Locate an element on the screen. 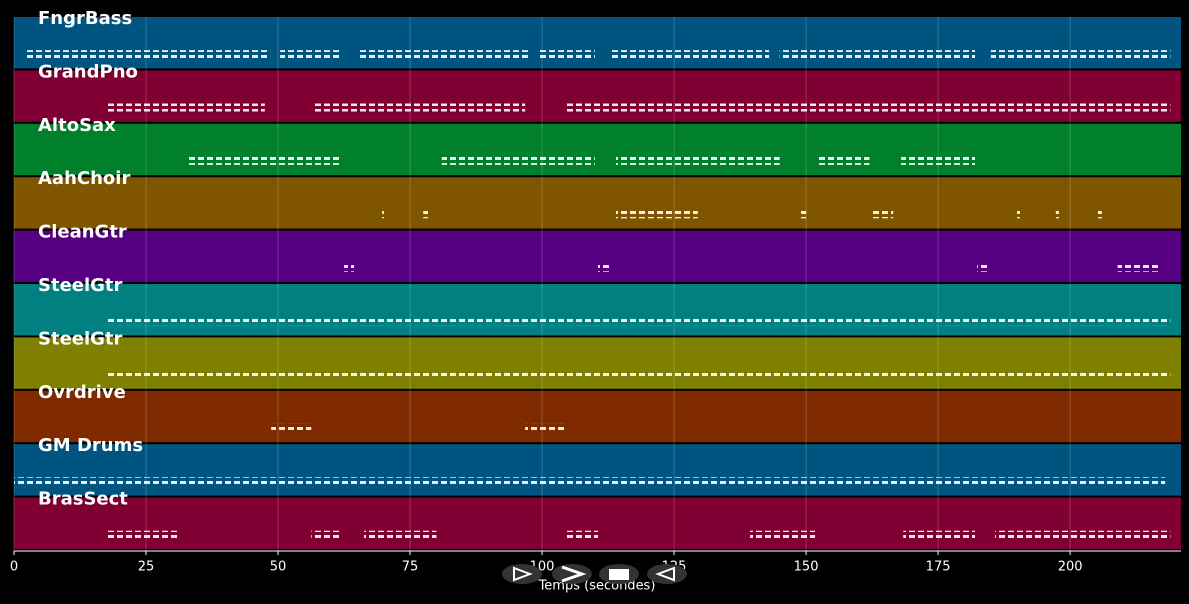  x-tick-label: 50 is located at coordinates (278, 567).